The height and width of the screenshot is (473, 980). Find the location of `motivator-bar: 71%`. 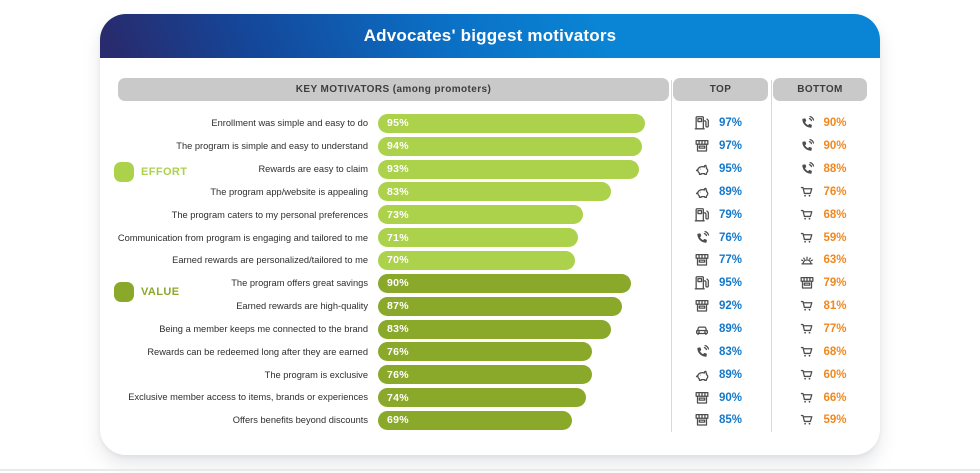

motivator-bar: 71% is located at coordinates (478, 238).